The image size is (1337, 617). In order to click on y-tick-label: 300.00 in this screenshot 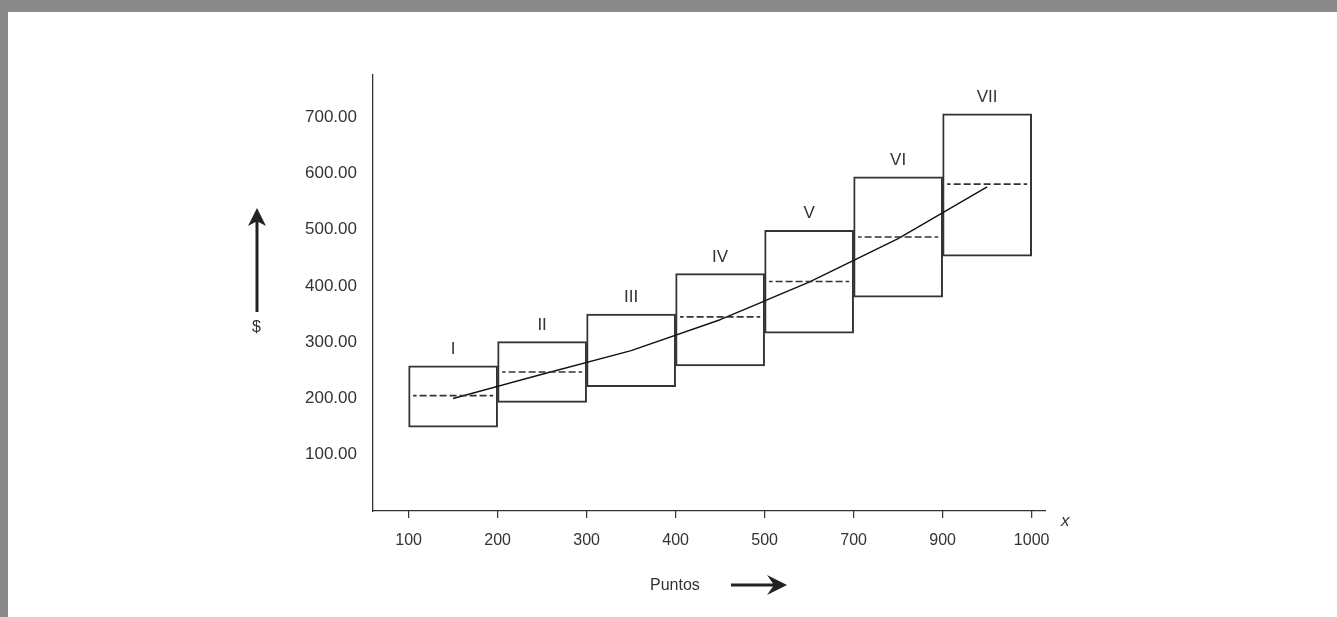, I will do `click(331, 341)`.